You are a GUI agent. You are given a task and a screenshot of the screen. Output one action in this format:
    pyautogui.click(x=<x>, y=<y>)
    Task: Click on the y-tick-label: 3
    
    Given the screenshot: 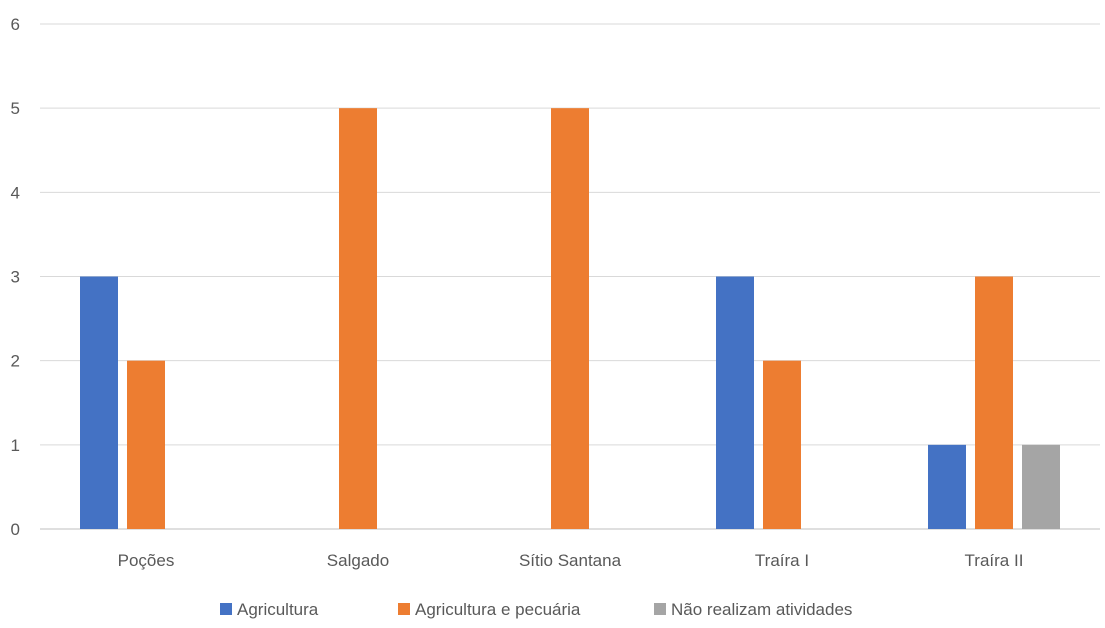 What is the action you would take?
    pyautogui.click(x=15, y=277)
    